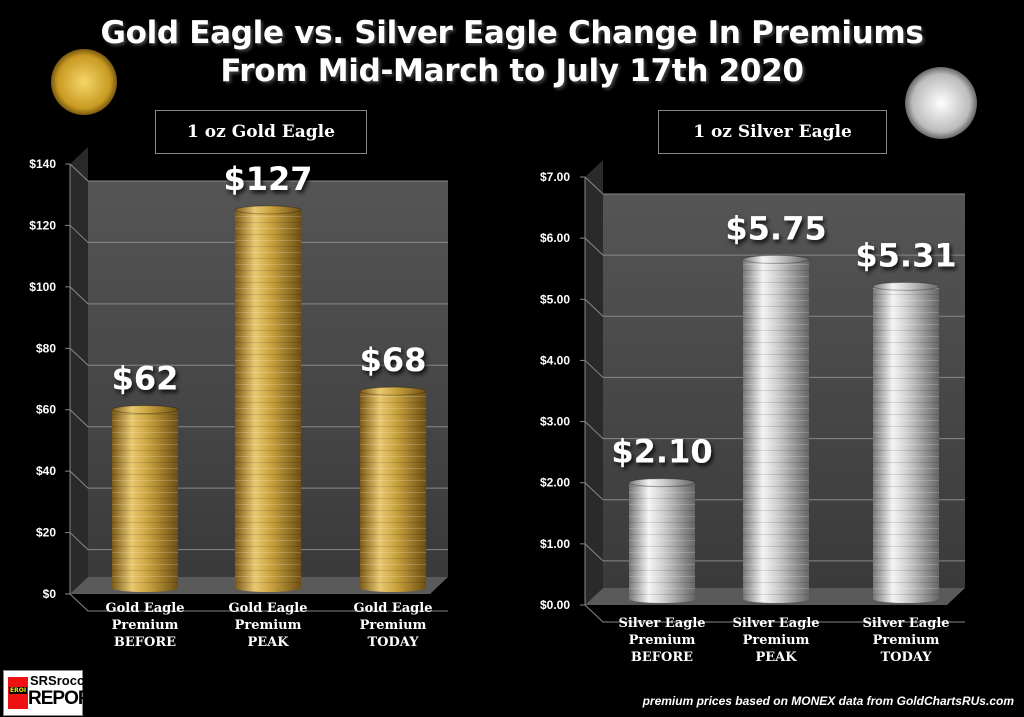 The image size is (1024, 717). Describe the element at coordinates (555, 422) in the screenshot. I see `y-tick-label: $3.00` at that location.